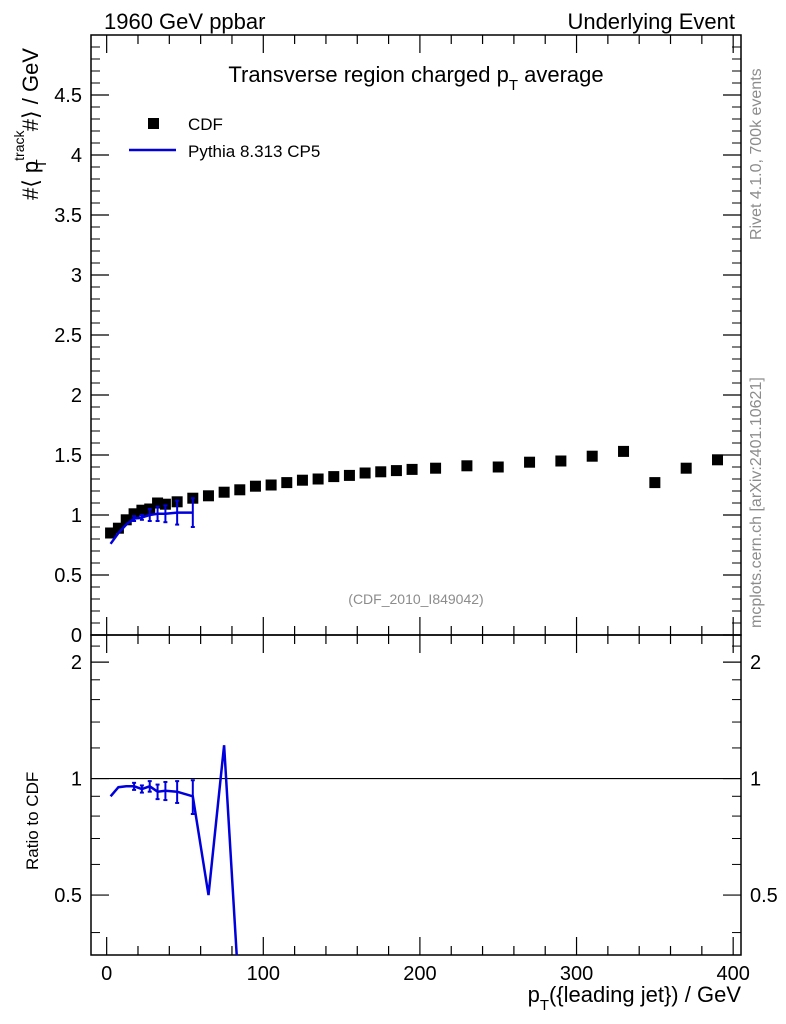  Describe the element at coordinates (32, 821) in the screenshot. I see `ratio-ylabel: Ratio to CDF` at that location.